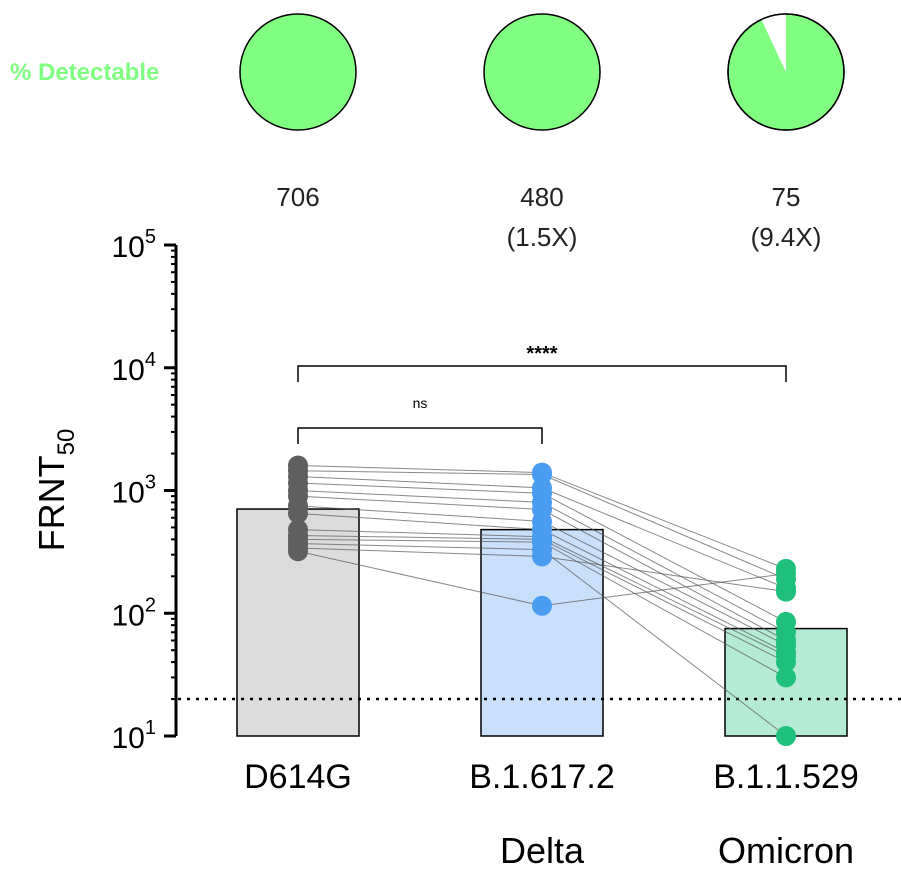 This screenshot has width=901, height=872. Describe the element at coordinates (786, 237) in the screenshot. I see `fold-change-3: (9.4X)` at that location.